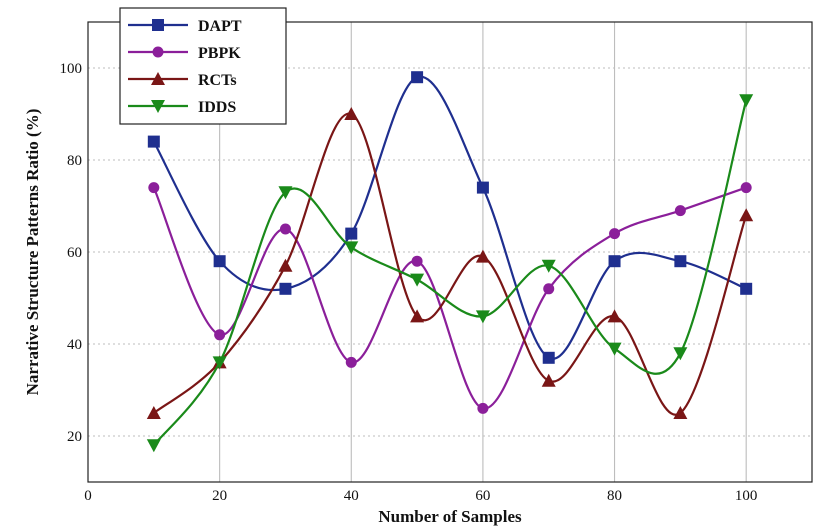 This screenshot has height=529, width=825. What do you see at coordinates (219, 496) in the screenshot?
I see `x-tick-label: 20` at bounding box center [219, 496].